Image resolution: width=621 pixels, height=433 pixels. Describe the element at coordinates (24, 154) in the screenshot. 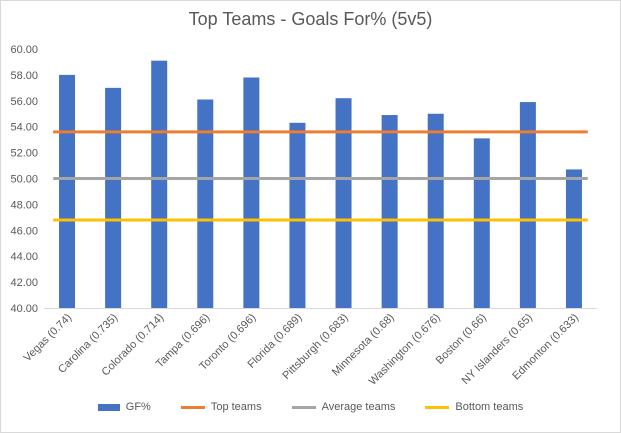

I see `y-tick-label: 52.00` at that location.